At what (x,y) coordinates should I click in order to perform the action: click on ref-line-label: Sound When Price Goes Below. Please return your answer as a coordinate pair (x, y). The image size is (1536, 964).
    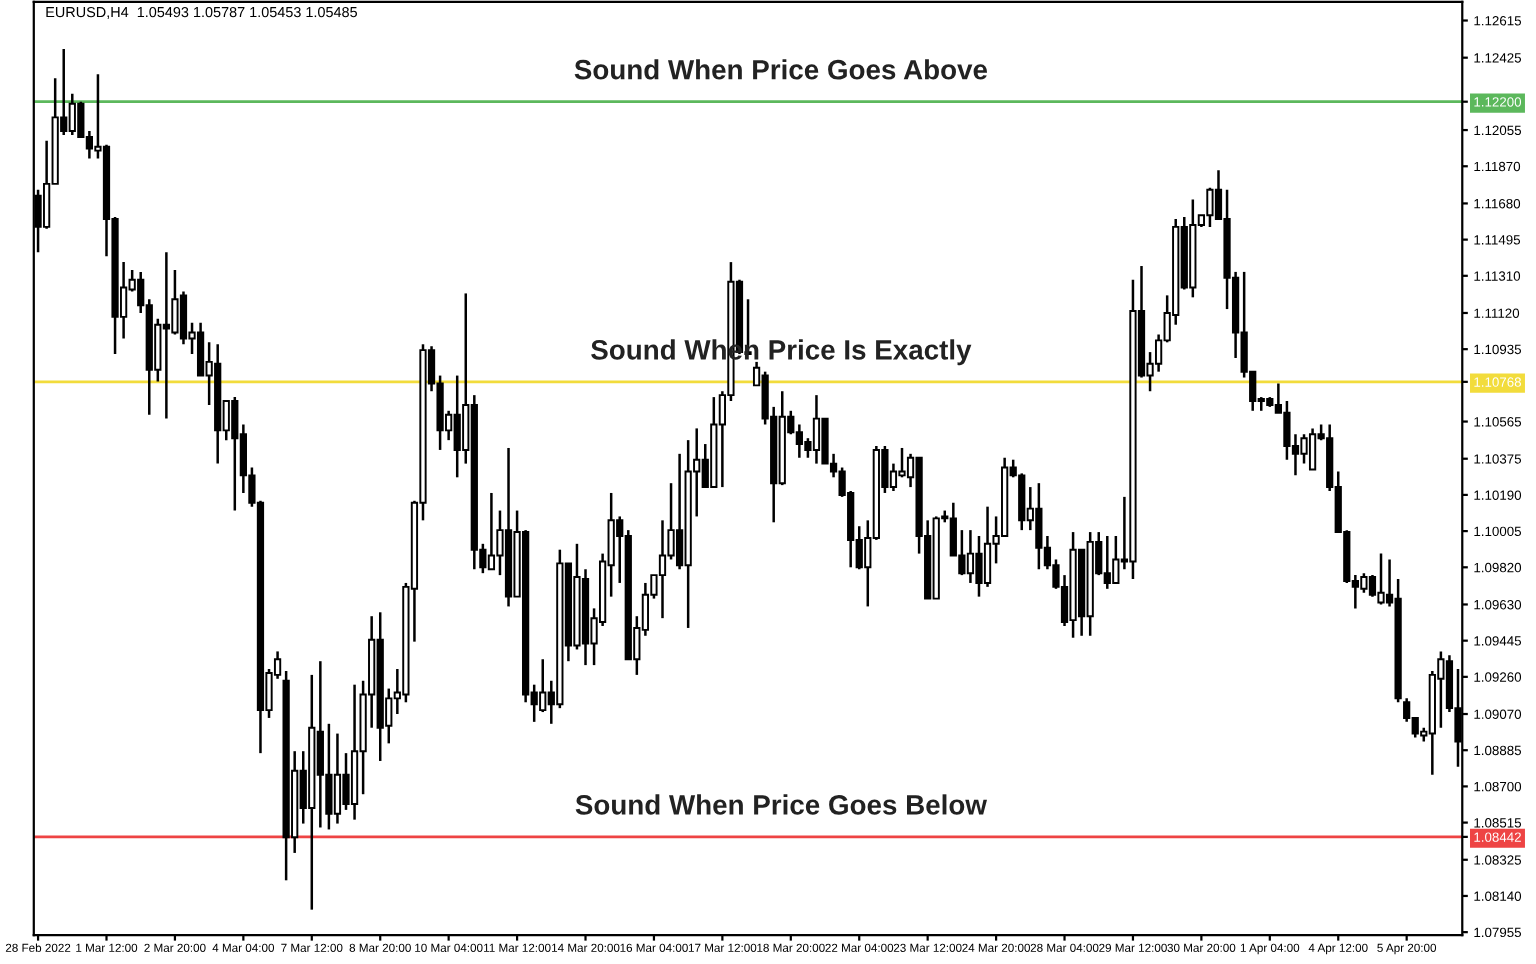
    Looking at the image, I should click on (781, 804).